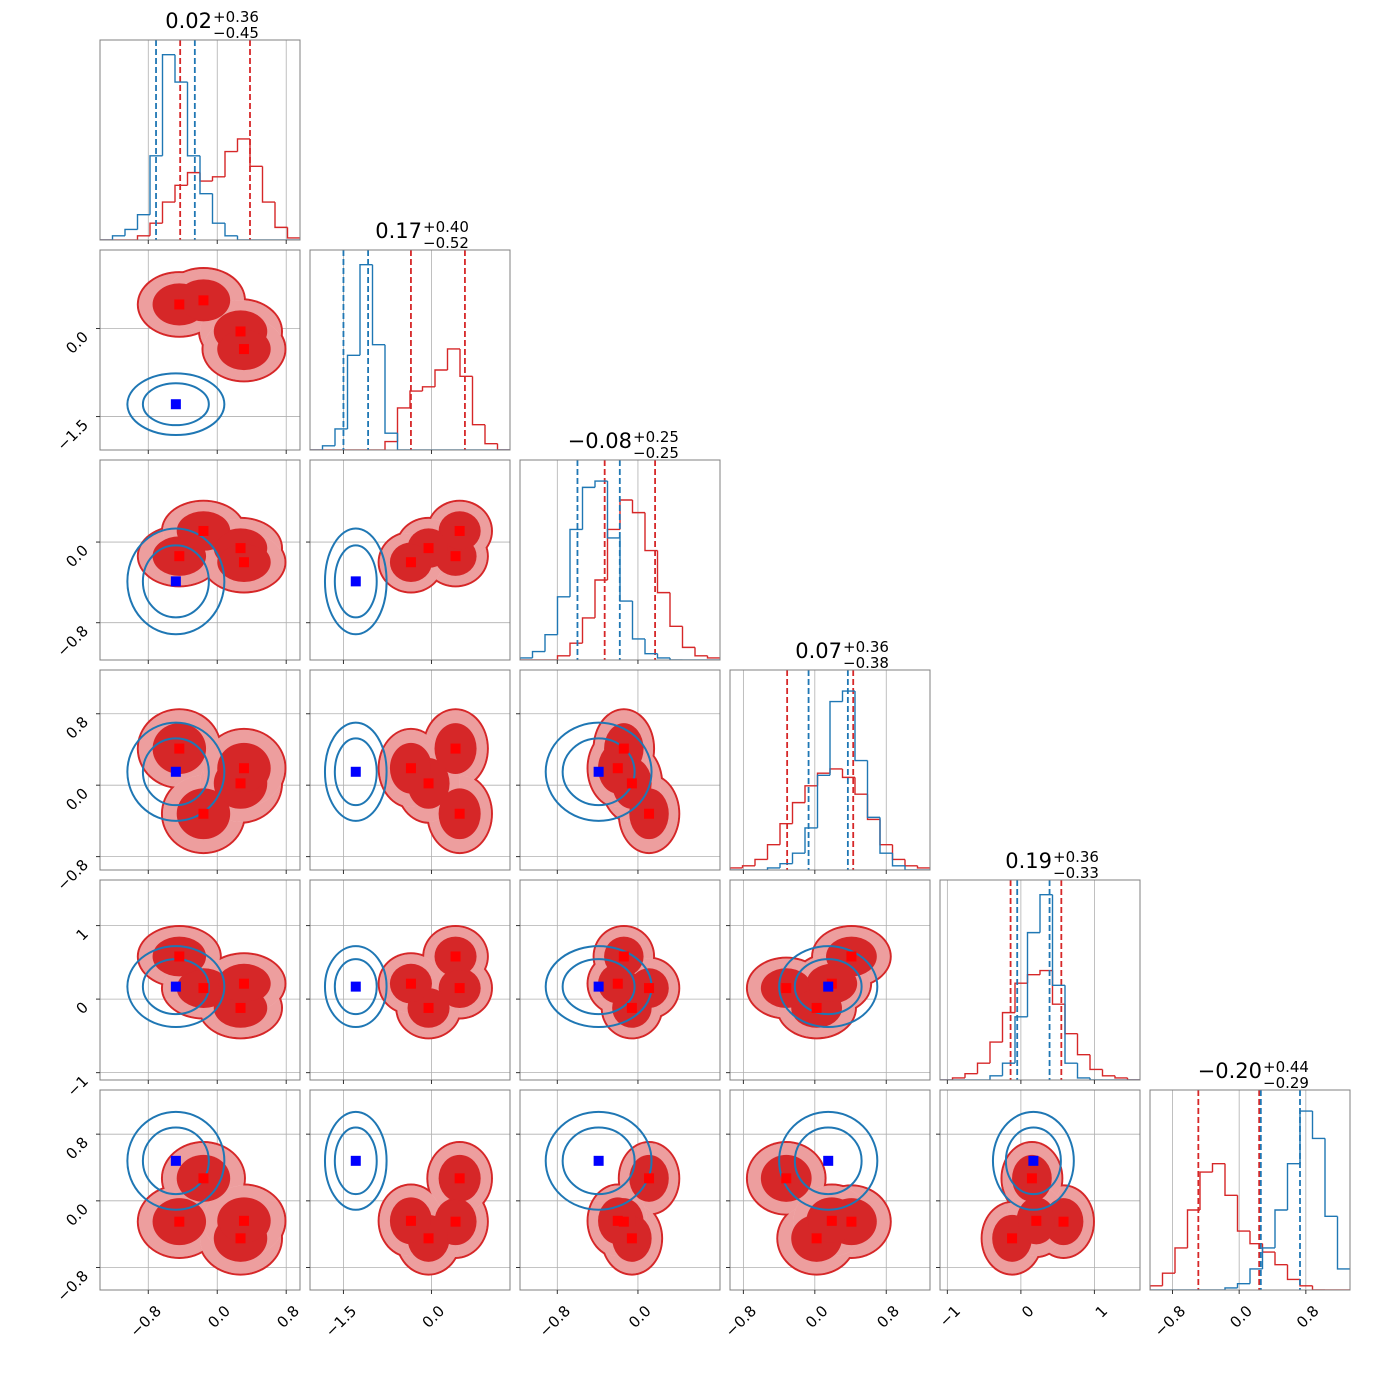  Describe the element at coordinates (1028, 861) in the screenshot. I see `panel-title: 0.19` at that location.